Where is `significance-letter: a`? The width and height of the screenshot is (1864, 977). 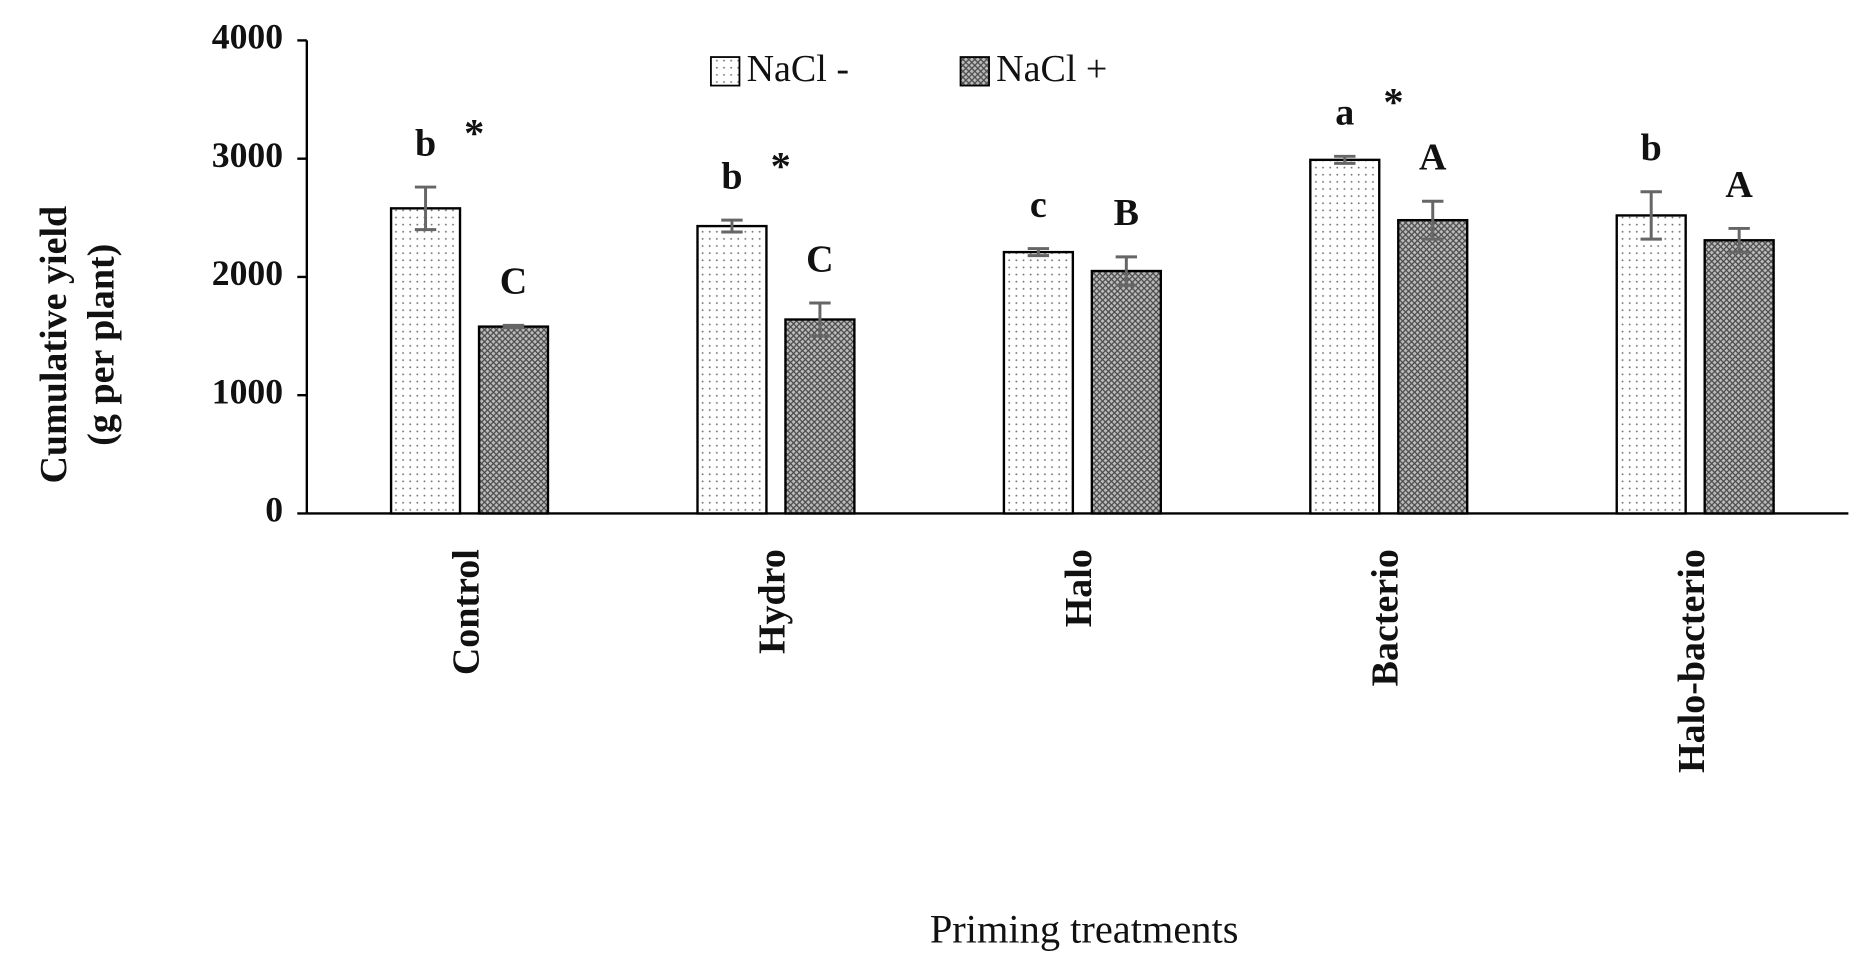 significance-letter: a is located at coordinates (1344, 113).